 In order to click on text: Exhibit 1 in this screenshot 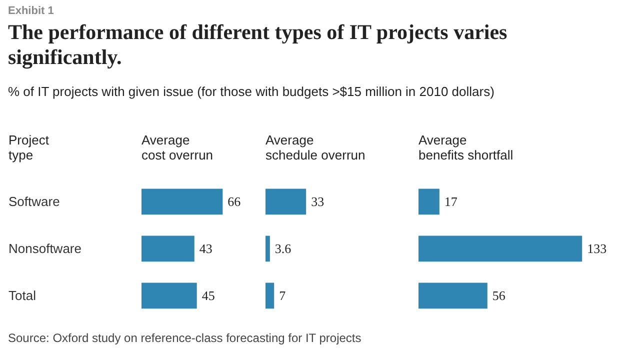, I will do `click(31, 11)`.